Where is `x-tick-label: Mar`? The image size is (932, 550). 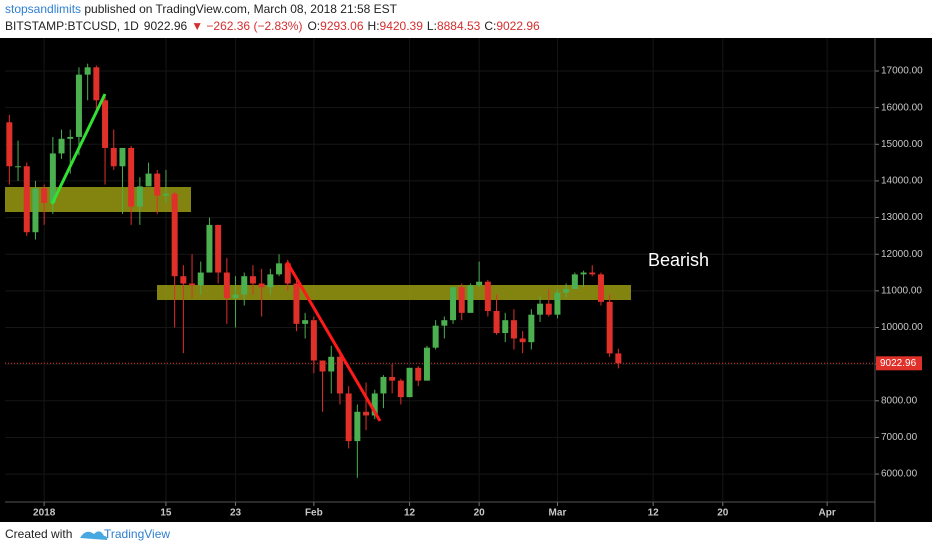
x-tick-label: Mar is located at coordinates (558, 513).